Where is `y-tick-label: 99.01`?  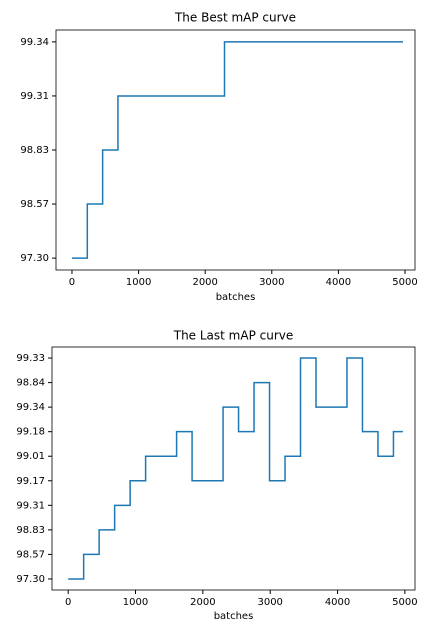
y-tick-label: 99.01 is located at coordinates (30, 456).